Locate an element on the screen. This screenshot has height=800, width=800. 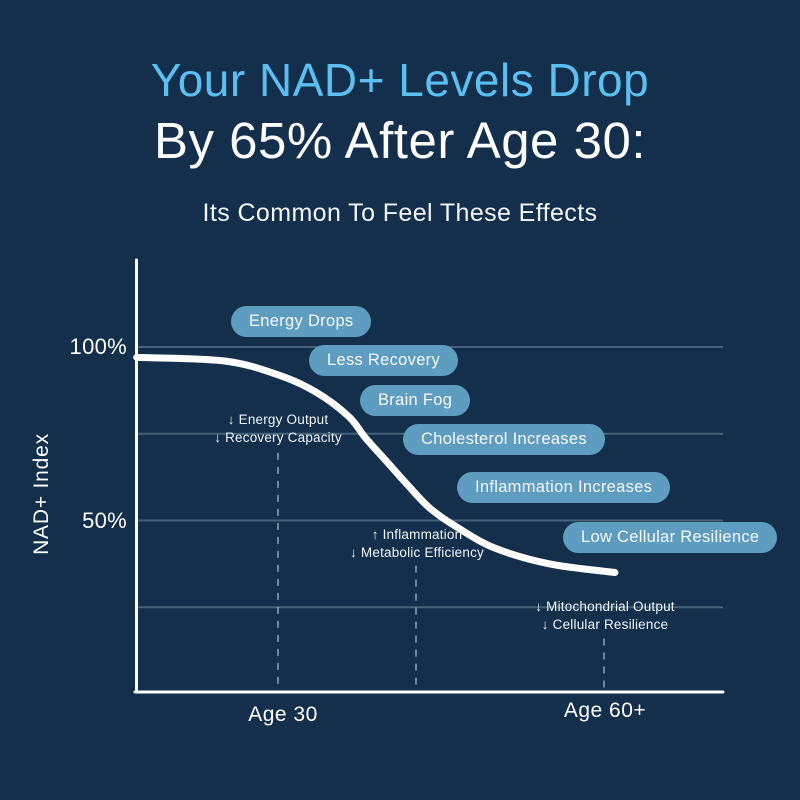
y-tick-50: 50% is located at coordinates (104, 520).